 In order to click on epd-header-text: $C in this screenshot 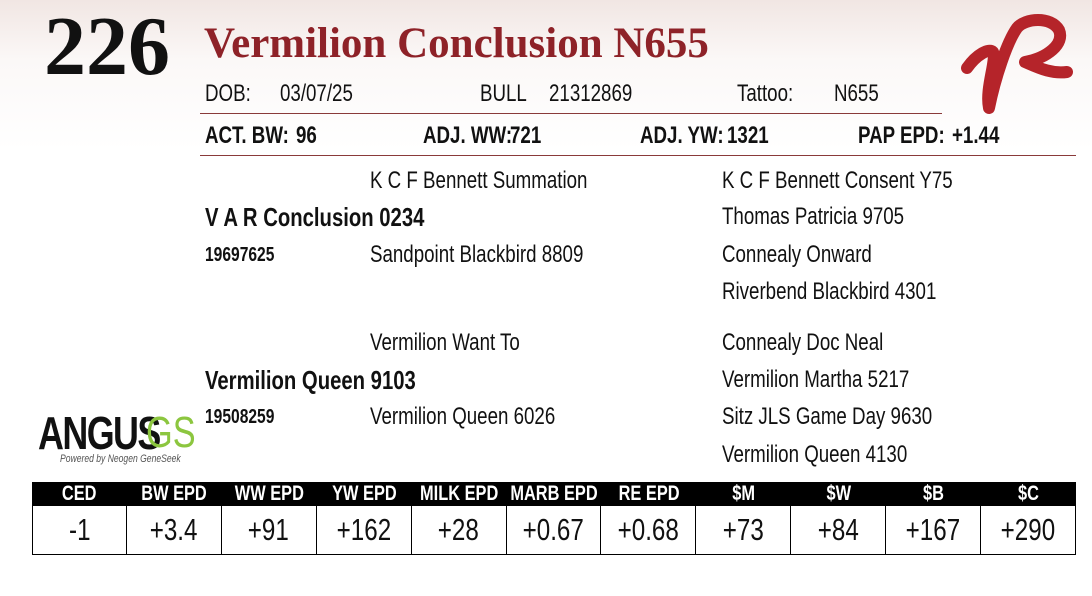, I will do `click(1028, 493)`.